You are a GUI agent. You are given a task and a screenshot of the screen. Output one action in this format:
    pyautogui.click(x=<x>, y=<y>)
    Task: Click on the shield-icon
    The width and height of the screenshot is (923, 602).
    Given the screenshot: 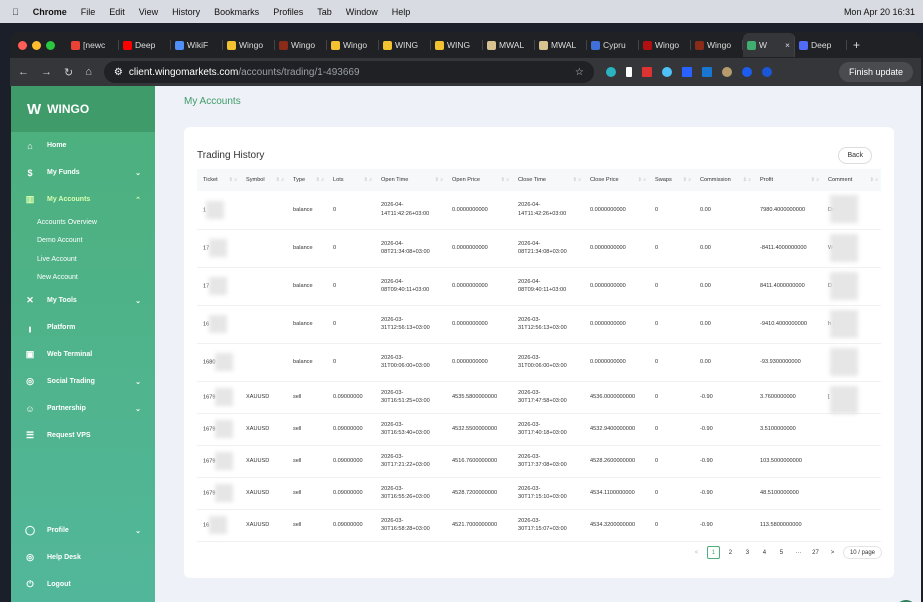 What is the action you would take?
    pyautogui.click(x=746, y=72)
    